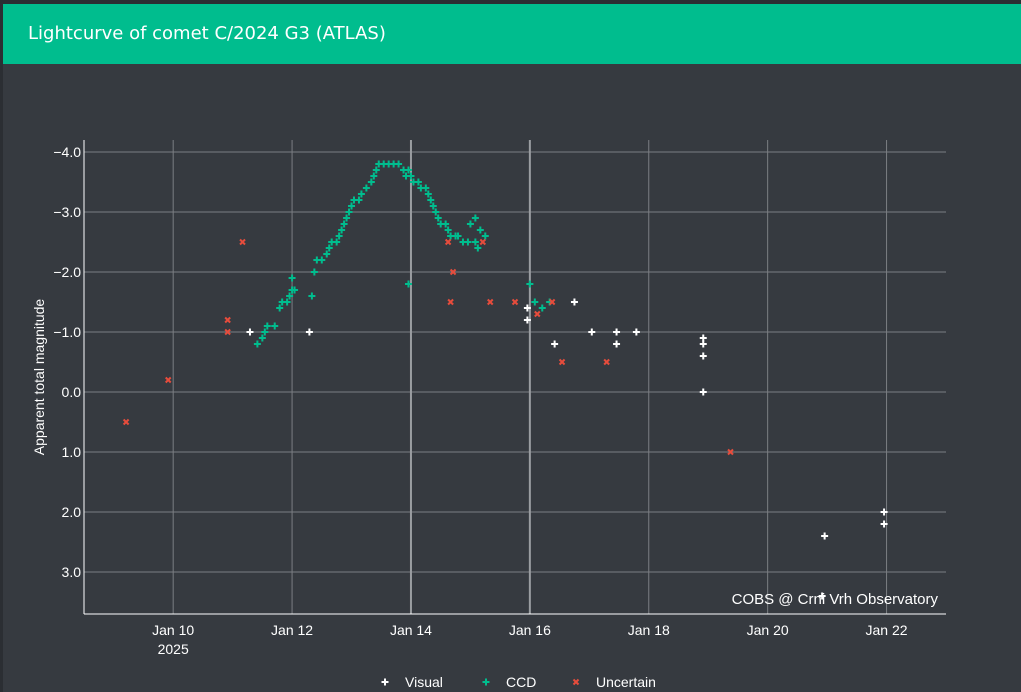 Image resolution: width=1021 pixels, height=692 pixels. What do you see at coordinates (72, 512) in the screenshot?
I see `y-tick-label: 2.0` at bounding box center [72, 512].